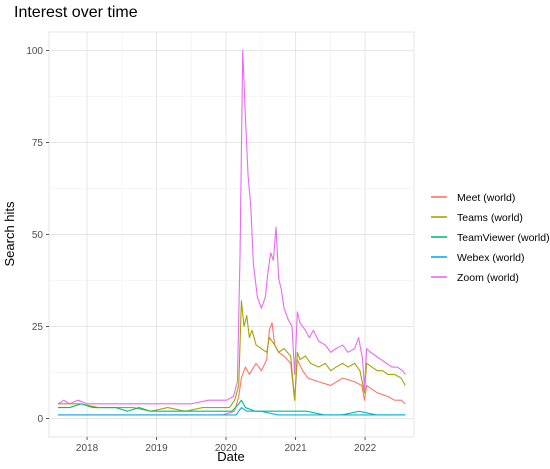 Image resolution: width=550 pixels, height=469 pixels. I want to click on y-tick-label: 100, so click(34, 51).